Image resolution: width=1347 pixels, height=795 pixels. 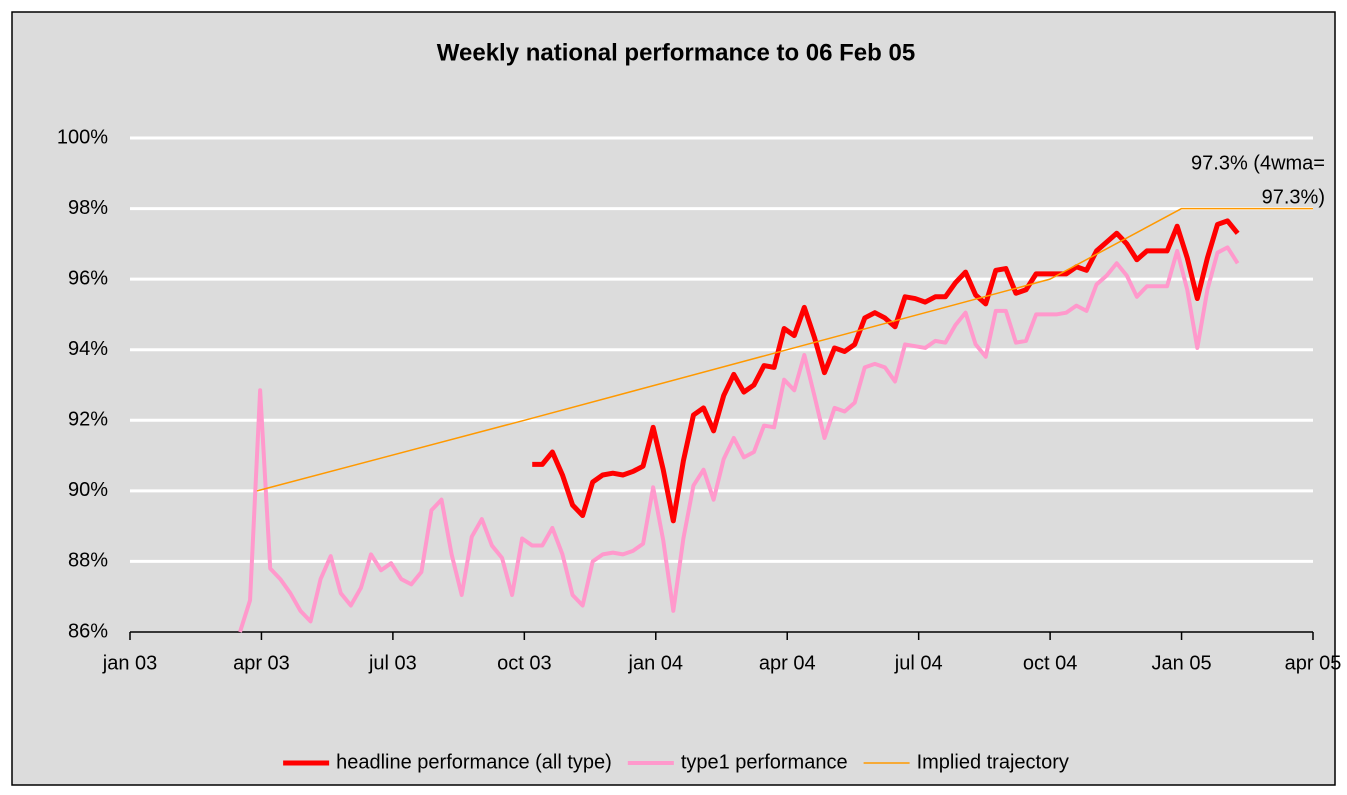 What do you see at coordinates (88, 349) in the screenshot?
I see `y-tick-label: 94%` at bounding box center [88, 349].